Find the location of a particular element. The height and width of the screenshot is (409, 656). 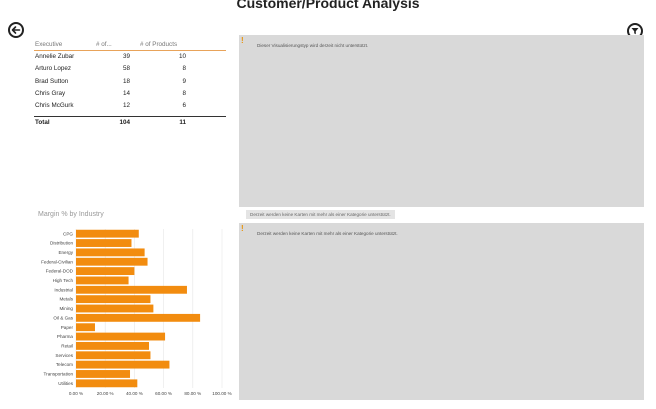

back-arrow-icon is located at coordinates (16, 30).